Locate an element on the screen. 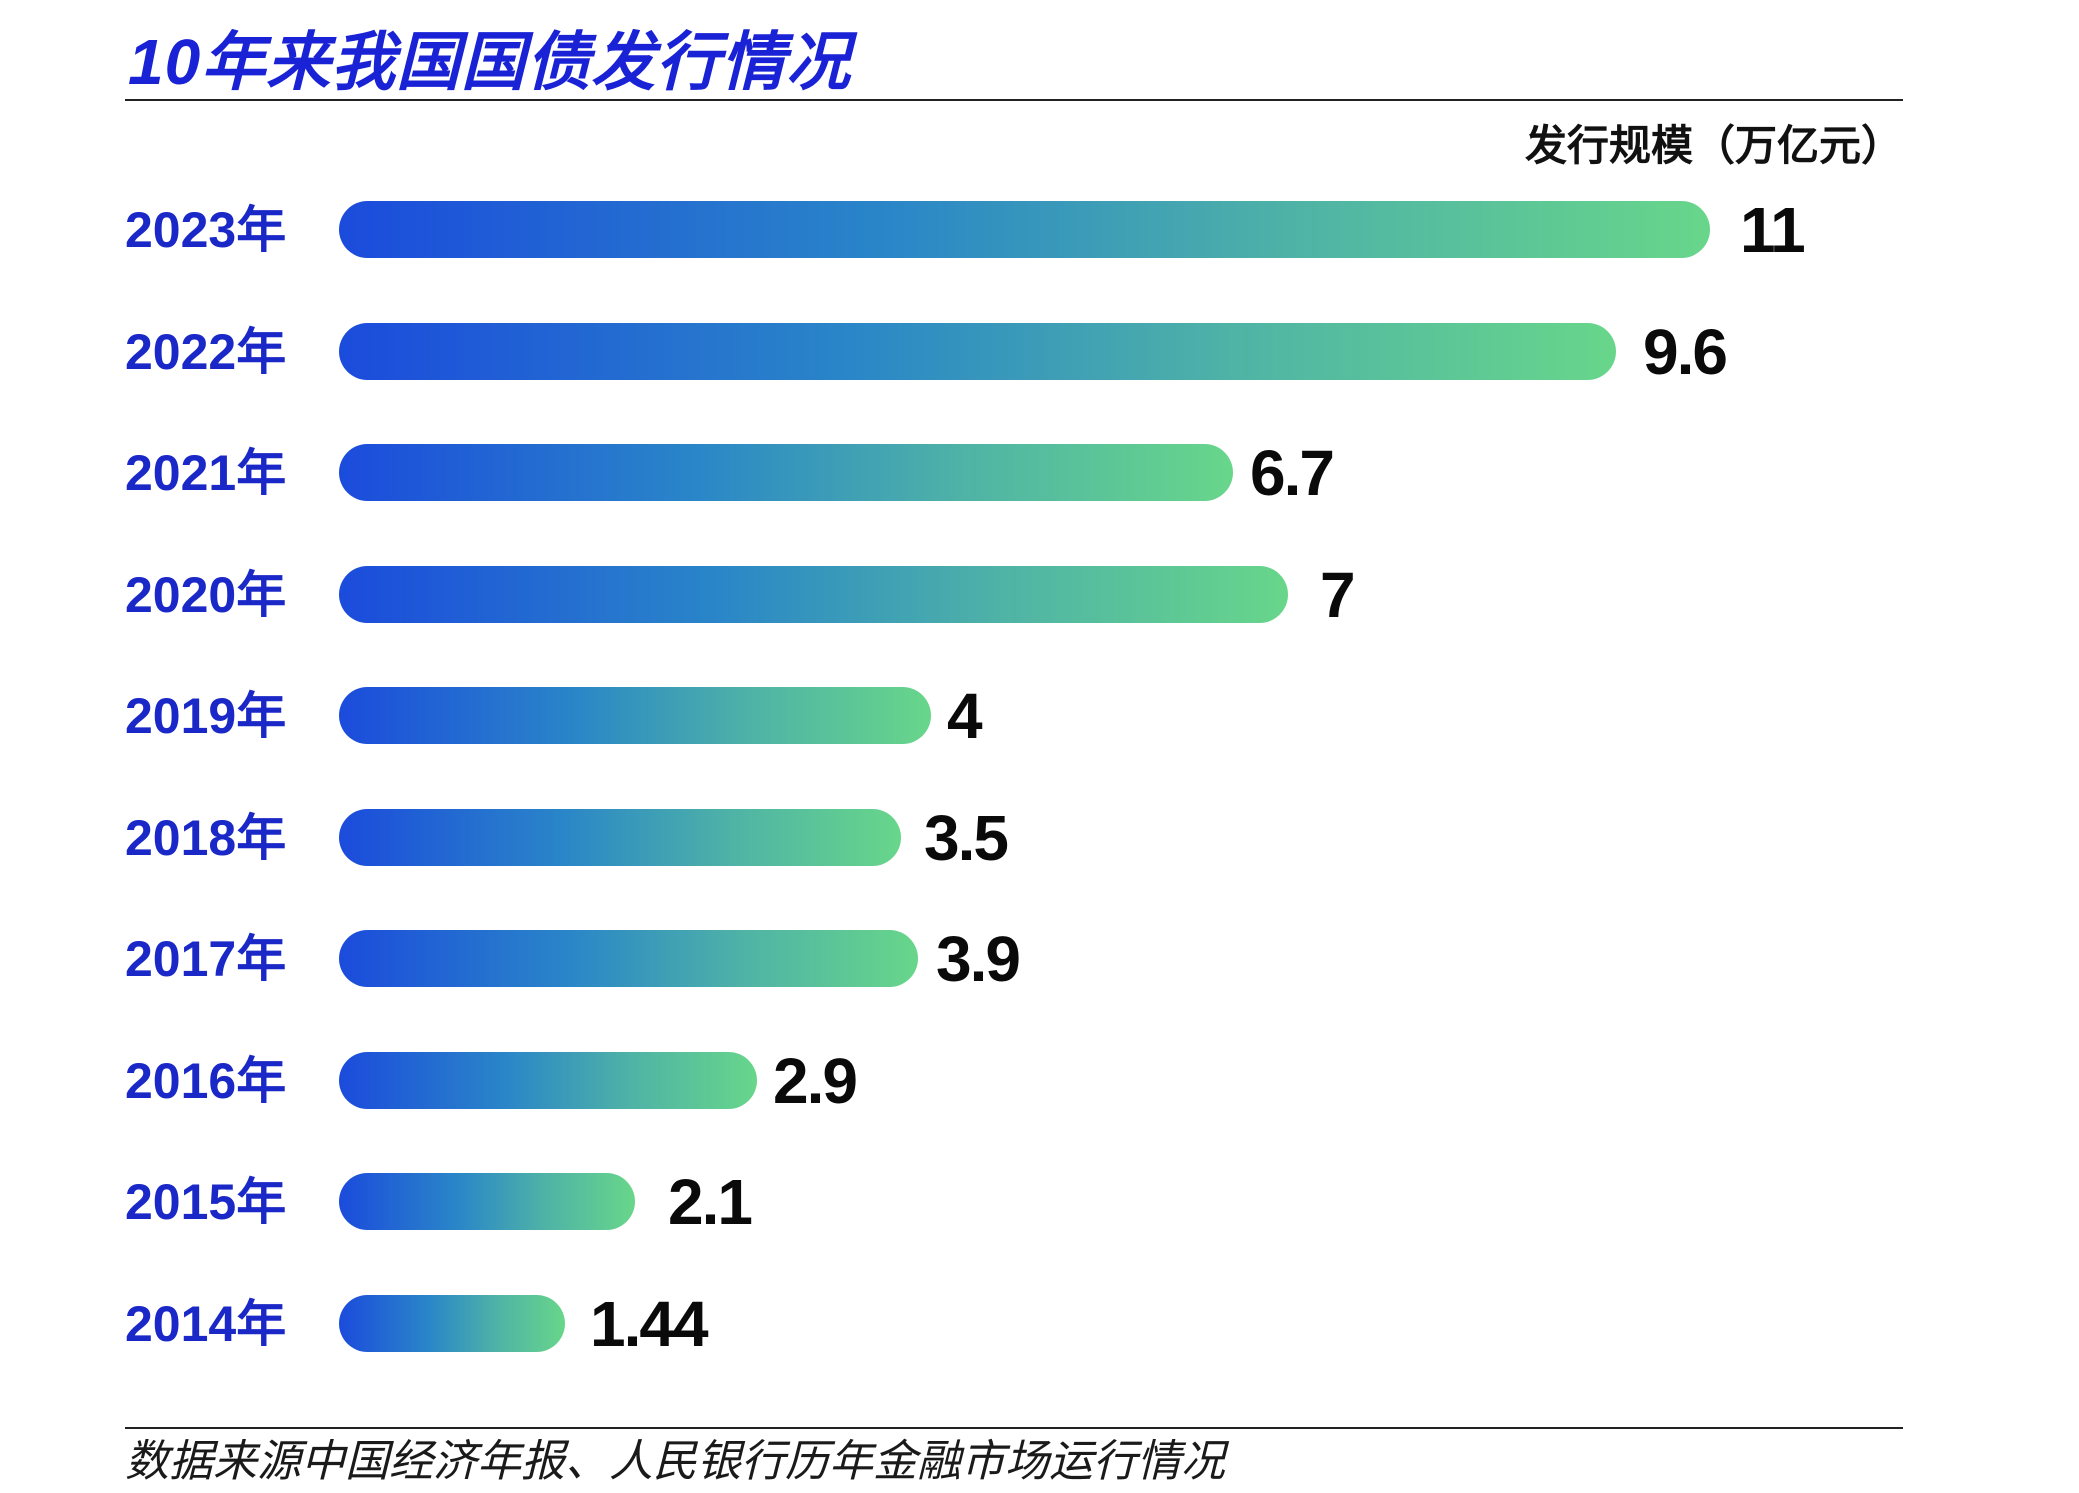  bar-row-2016: 2016年 2.9 is located at coordinates (1039, 1081).